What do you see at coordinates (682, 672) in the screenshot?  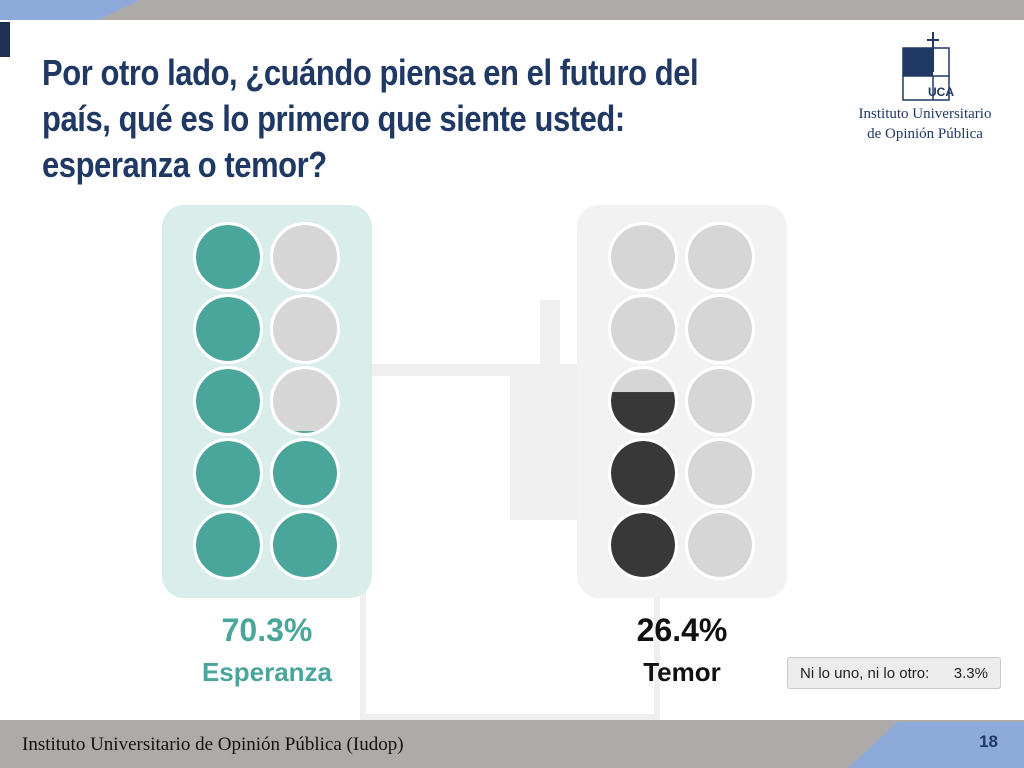 I see `temor-label: Temor` at bounding box center [682, 672].